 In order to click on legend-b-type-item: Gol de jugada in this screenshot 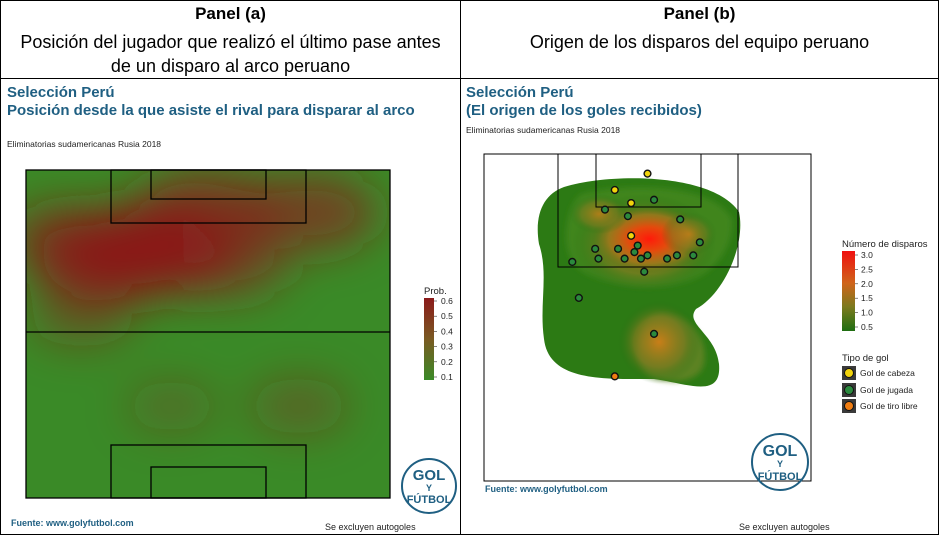, I will do `click(889, 390)`.